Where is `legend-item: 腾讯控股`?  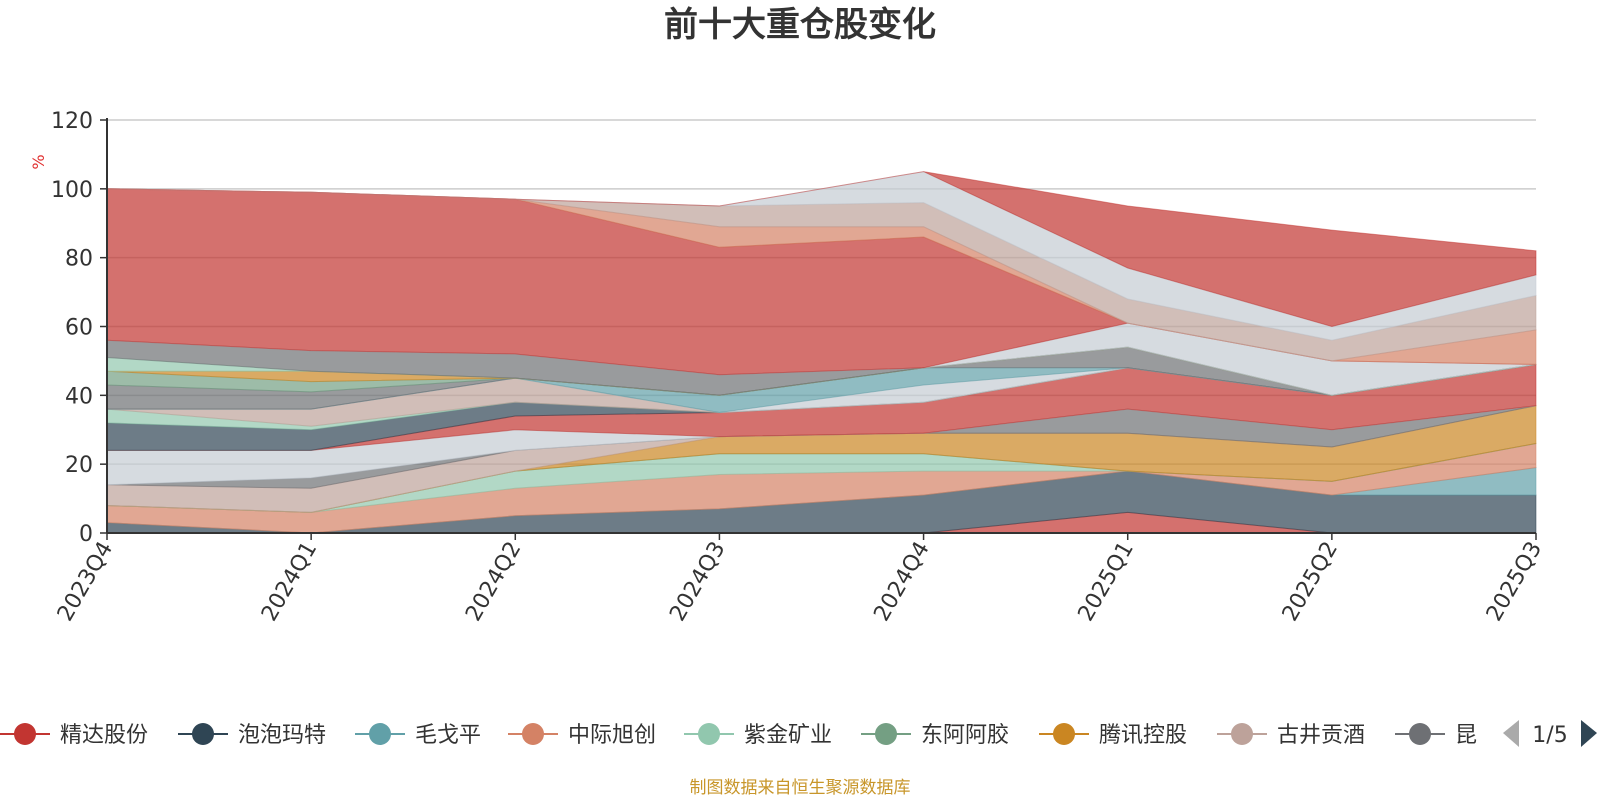 legend-item: 腾讯控股 is located at coordinates (1113, 735).